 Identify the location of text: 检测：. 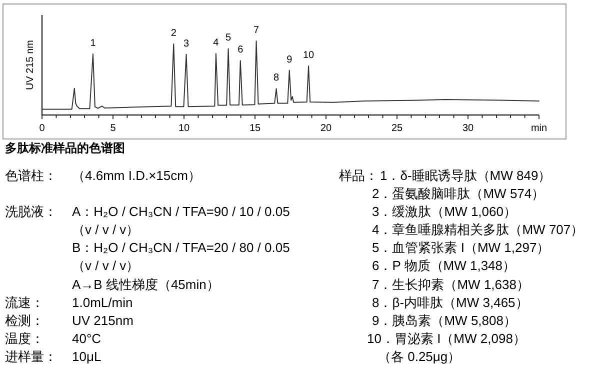
(24, 320).